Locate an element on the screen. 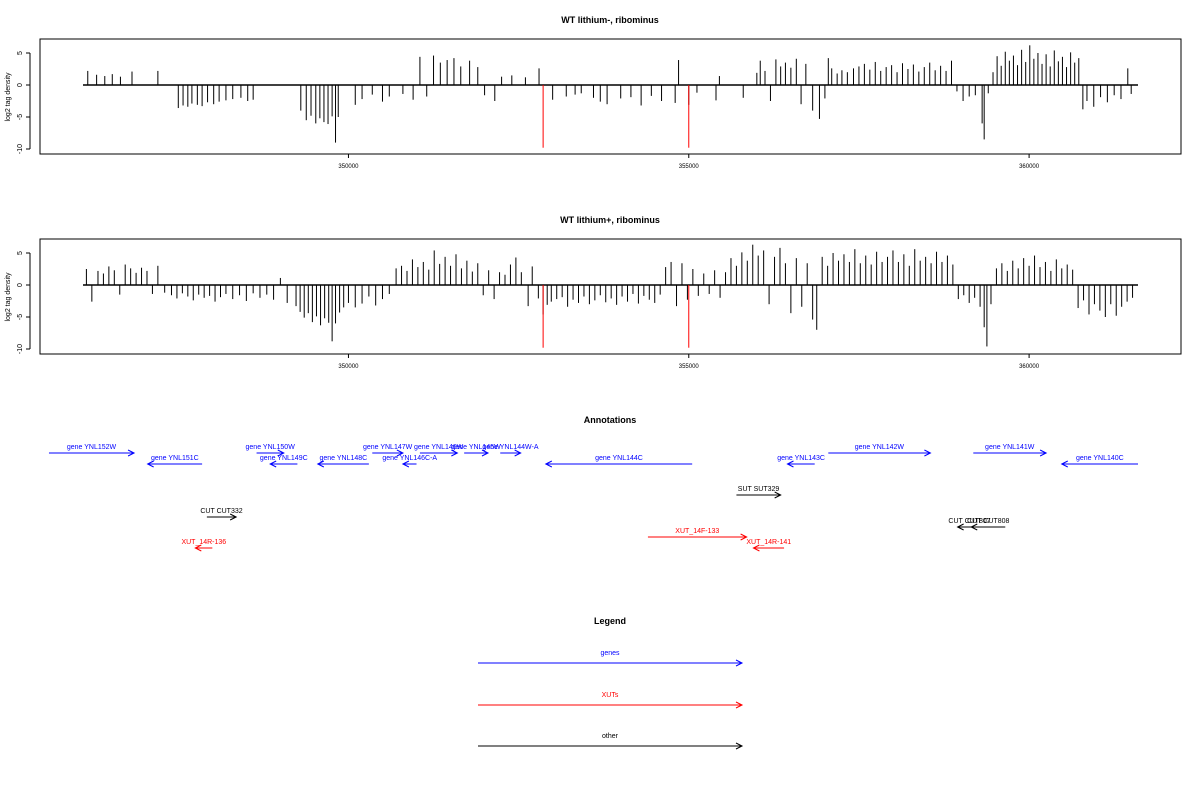  annotation-feature: gene YNL150W is located at coordinates (271, 450).